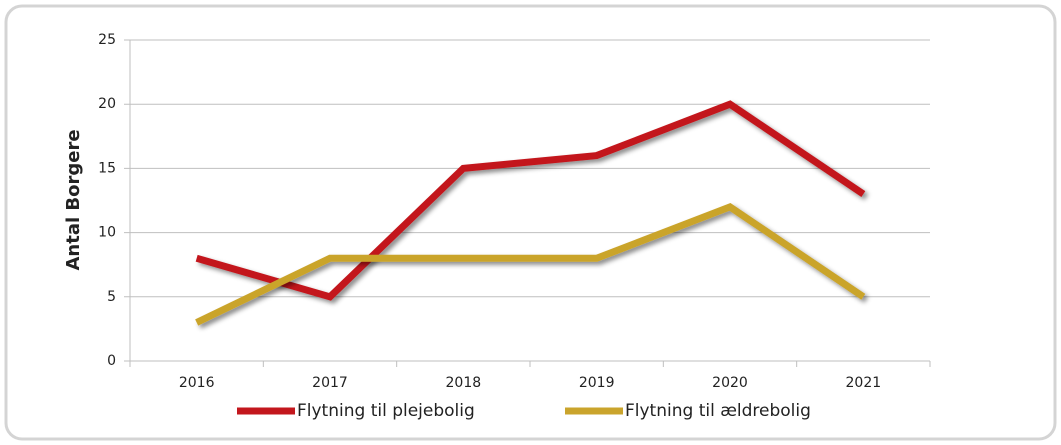 This screenshot has height=445, width=1061. I want to click on y-tick-label: 15, so click(107, 168).